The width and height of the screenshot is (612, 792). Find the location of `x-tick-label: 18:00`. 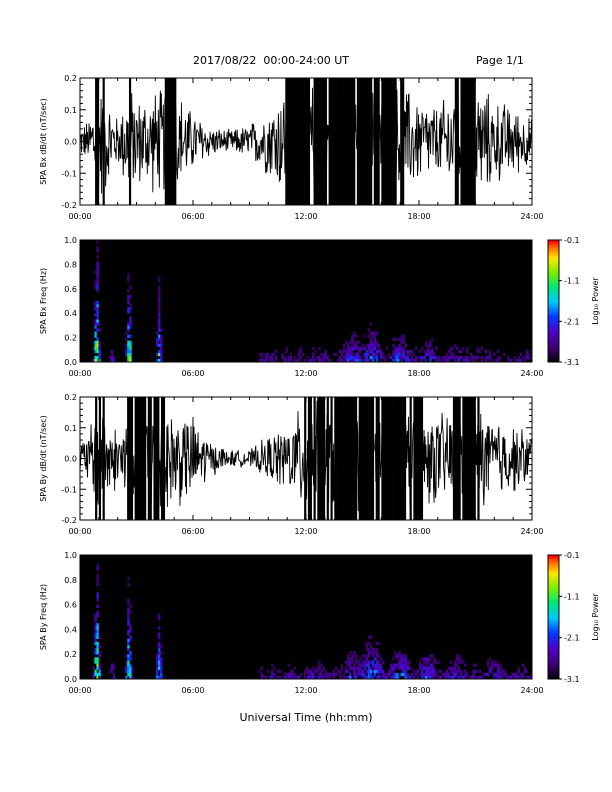

x-tick-label: 18:00 is located at coordinates (418, 373).